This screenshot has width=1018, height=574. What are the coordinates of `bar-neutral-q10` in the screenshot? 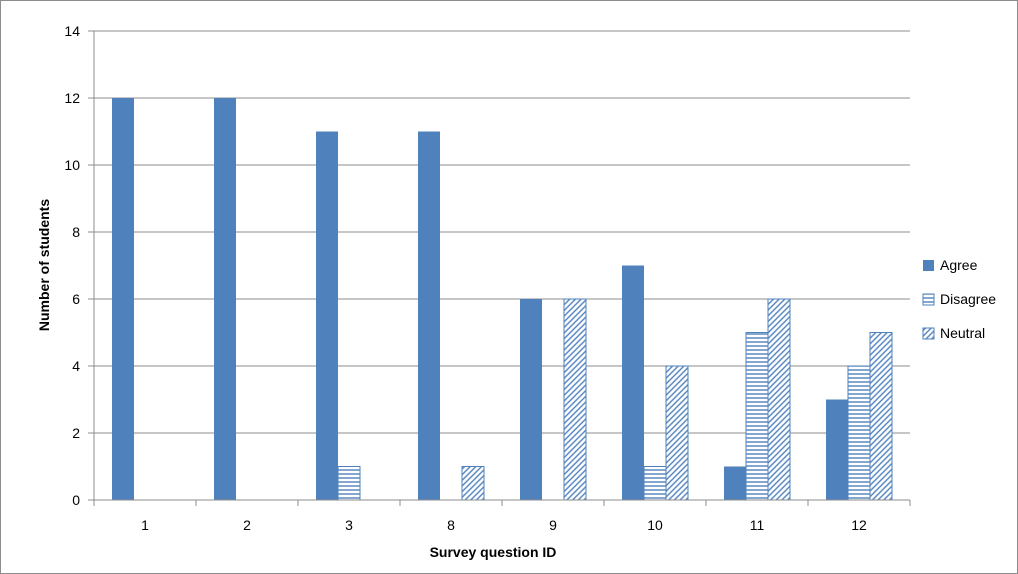 It's located at (677, 433).